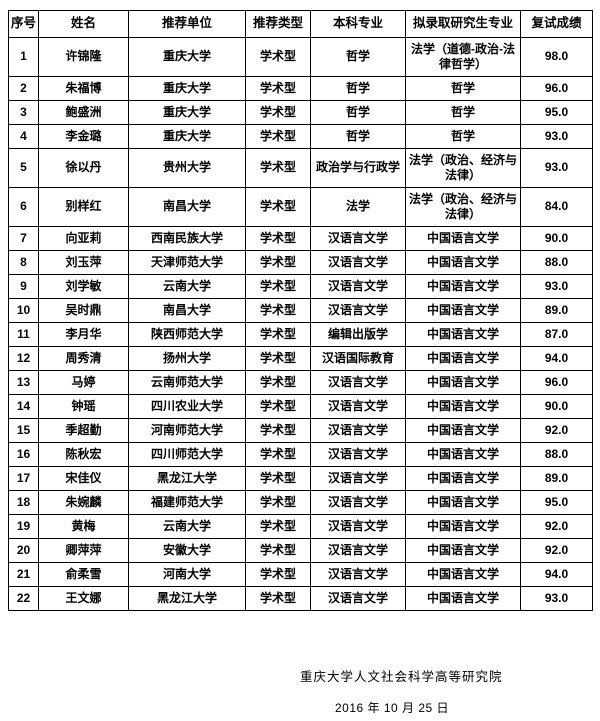  What do you see at coordinates (300, 24) in the screenshot?
I see `table-header: 序号 姓名 推荐单位 推荐类型 本科专业 拟录取研究生专业 复试成绩` at bounding box center [300, 24].